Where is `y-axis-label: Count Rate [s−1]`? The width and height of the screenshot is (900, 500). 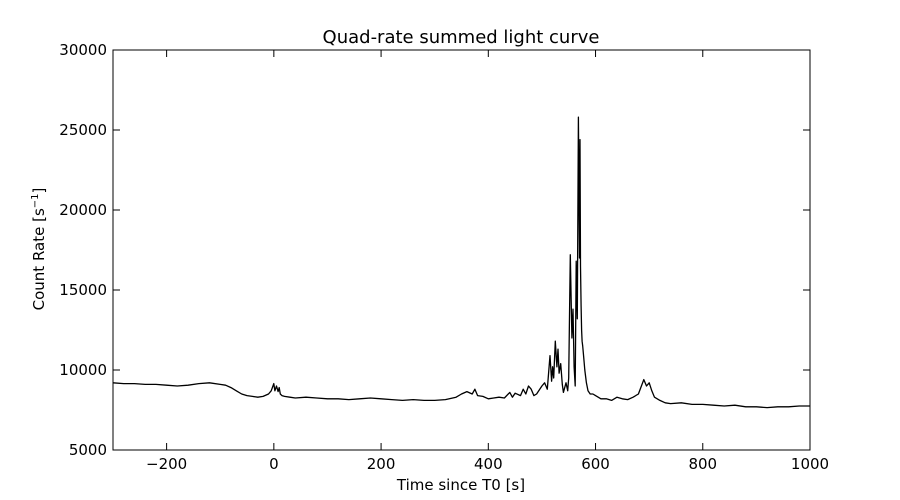 y-axis-label: Count Rate [s−1] is located at coordinates (39, 249).